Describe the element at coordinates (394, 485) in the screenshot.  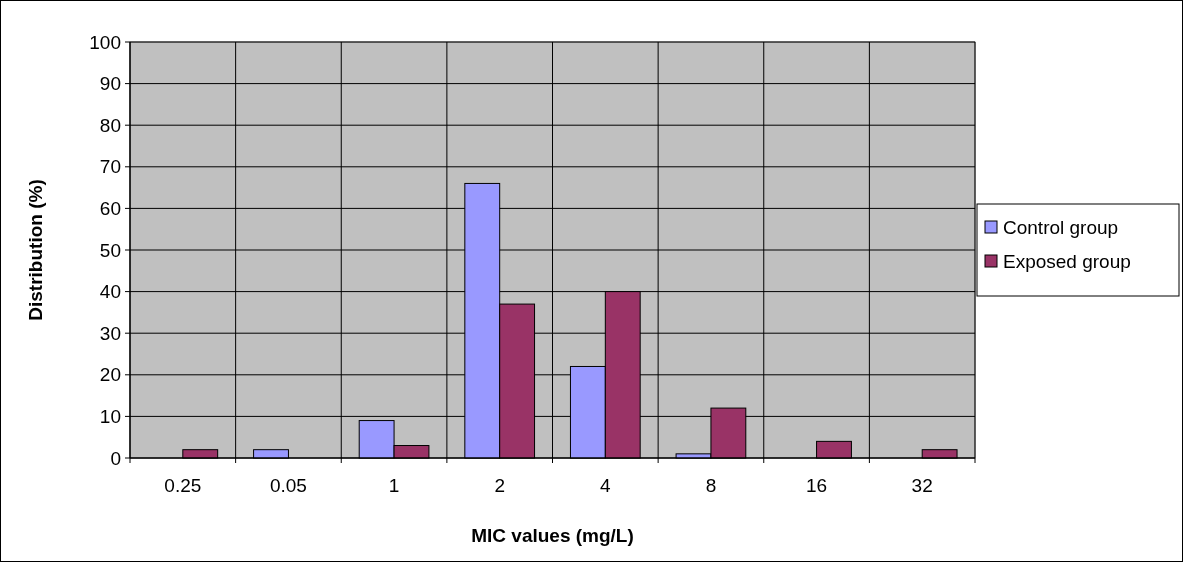
I see `x-tick-label: 1` at that location.